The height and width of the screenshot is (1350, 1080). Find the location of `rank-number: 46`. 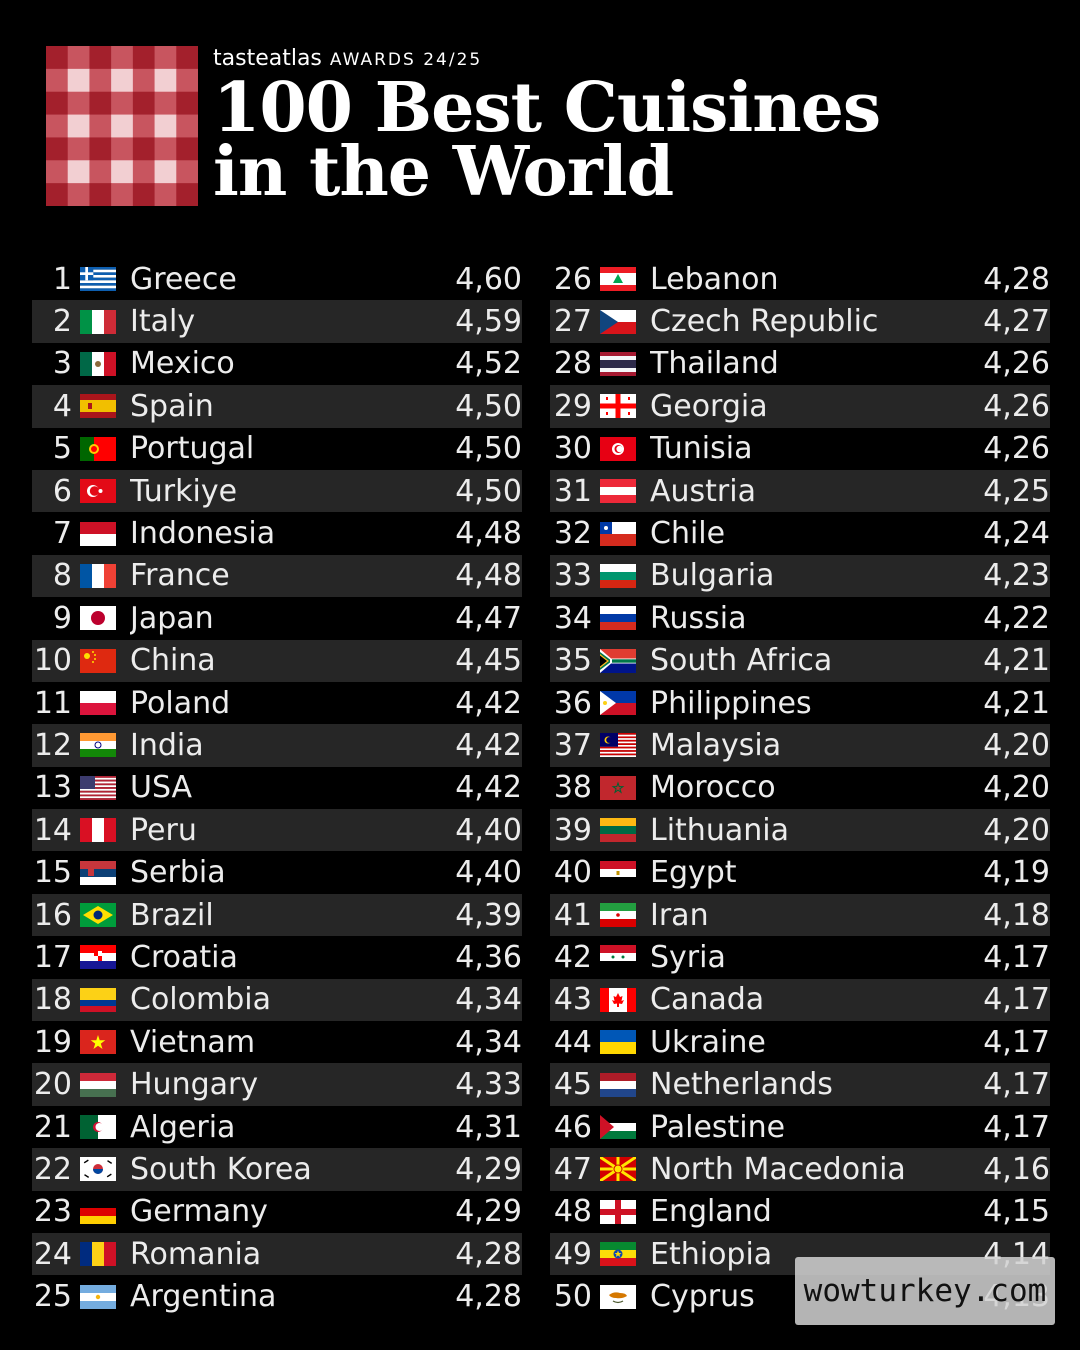

rank-number: 46 is located at coordinates (572, 1127).